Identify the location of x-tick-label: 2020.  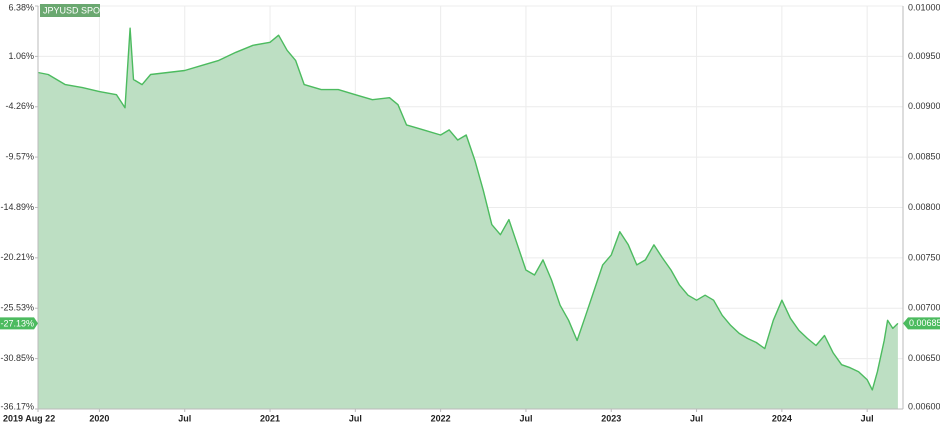
(99, 418).